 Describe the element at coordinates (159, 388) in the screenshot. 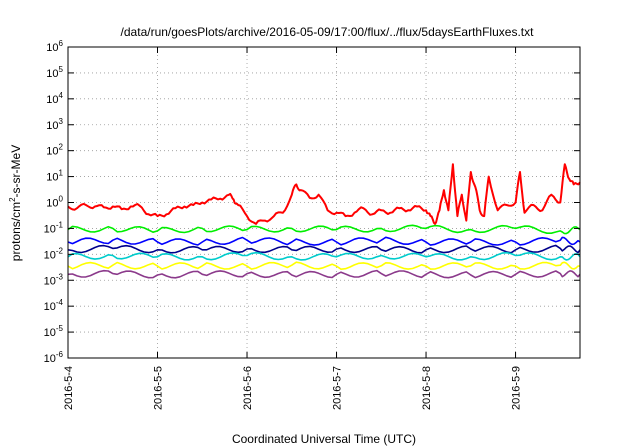

I see `x-tick-label: 2016-5-5` at that location.